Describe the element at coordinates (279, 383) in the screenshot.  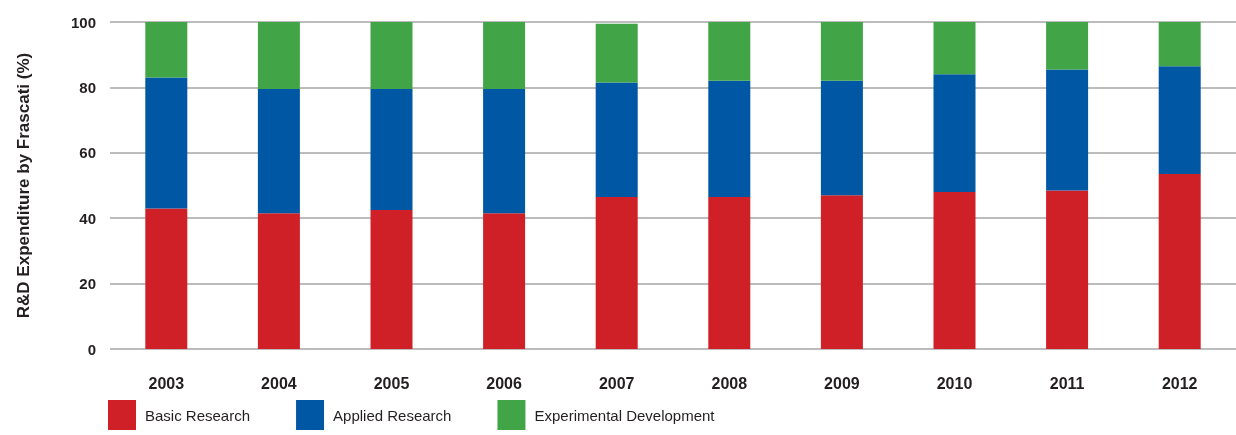
I see `x-tick-label: 2004` at that location.